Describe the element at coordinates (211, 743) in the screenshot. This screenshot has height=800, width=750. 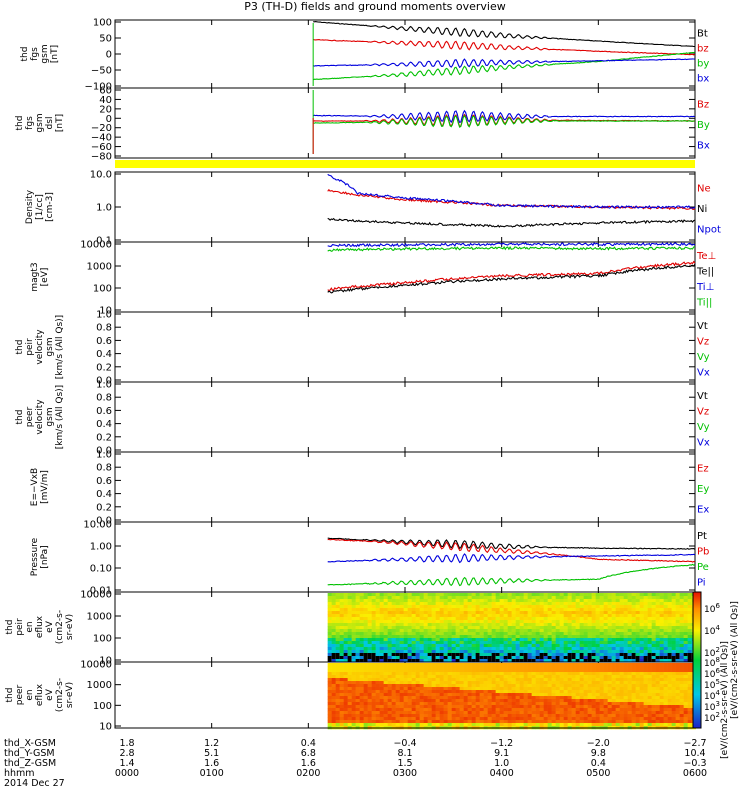
I see `x-axis-tick-label: 1.2` at that location.